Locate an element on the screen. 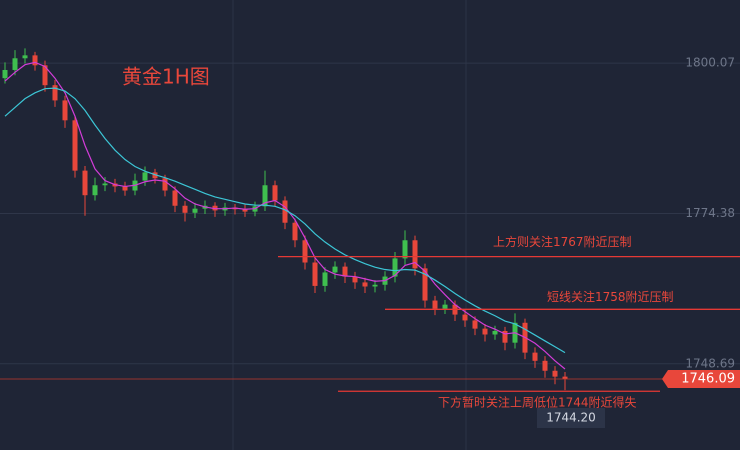  chart-title: 黄金1H图 is located at coordinates (166, 77).